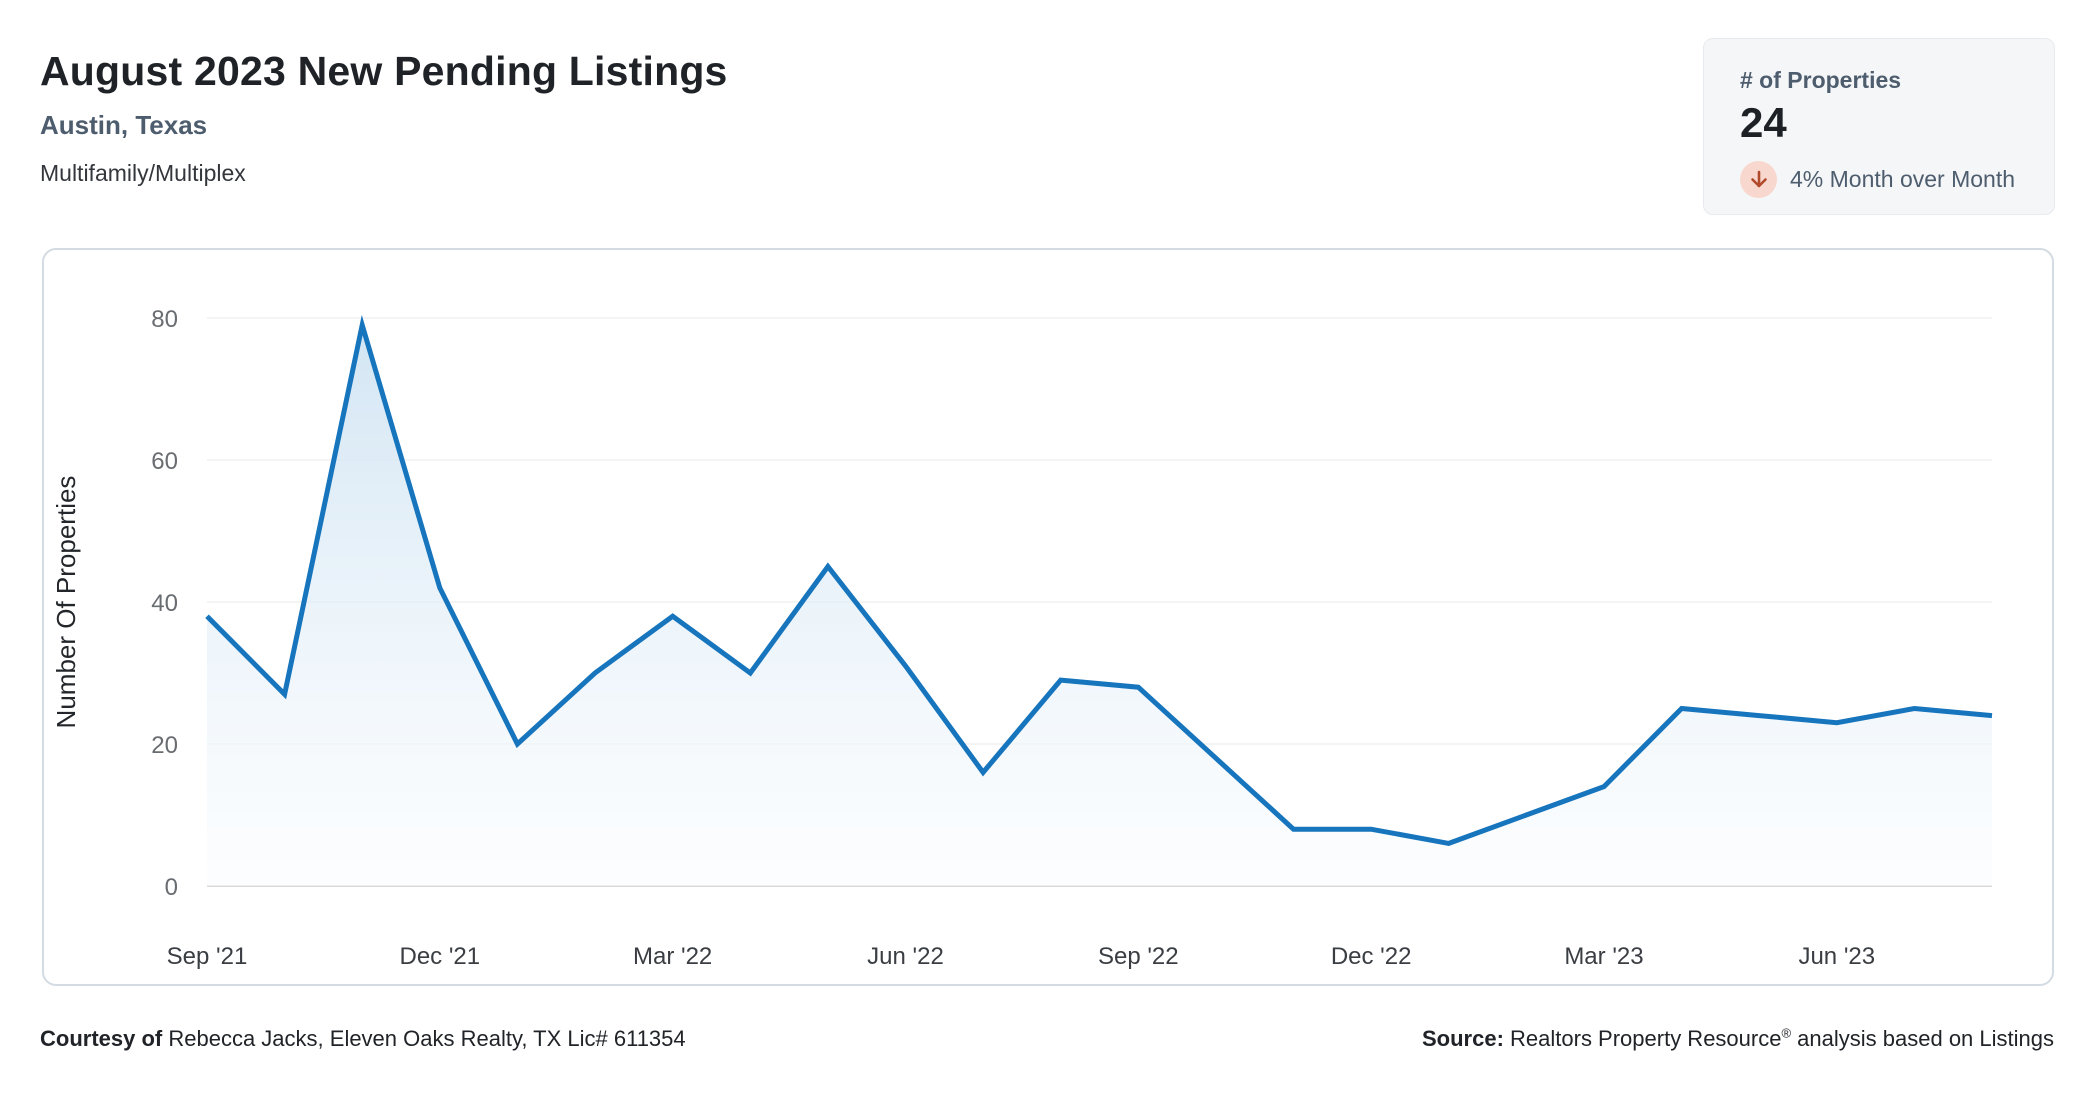 Image resolution: width=2096 pixels, height=1100 pixels. What do you see at coordinates (1371, 956) in the screenshot?
I see `x-tick-label-15: Dec '22` at bounding box center [1371, 956].